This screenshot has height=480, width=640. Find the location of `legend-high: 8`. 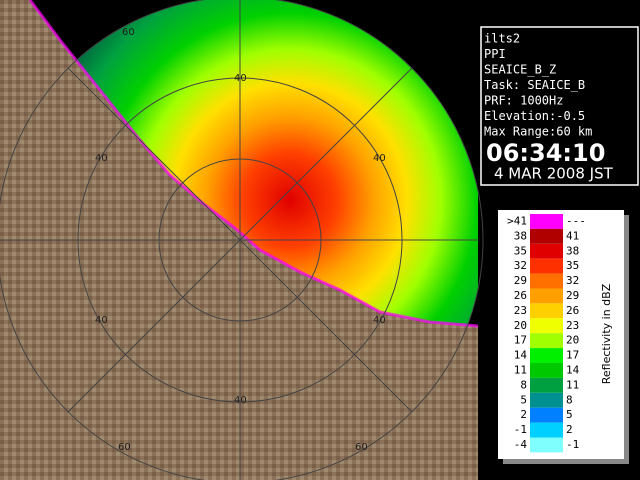

legend-high: 8 is located at coordinates (569, 399).